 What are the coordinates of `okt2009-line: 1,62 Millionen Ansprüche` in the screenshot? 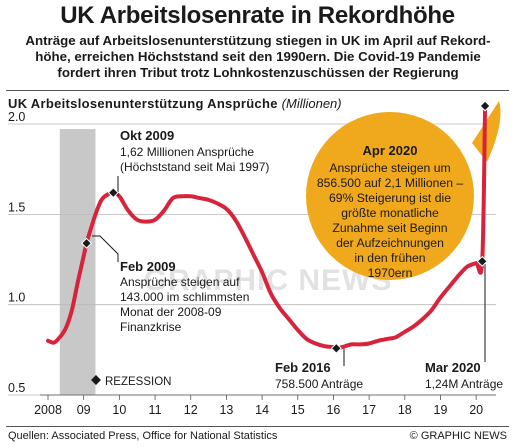 It's located at (187, 152).